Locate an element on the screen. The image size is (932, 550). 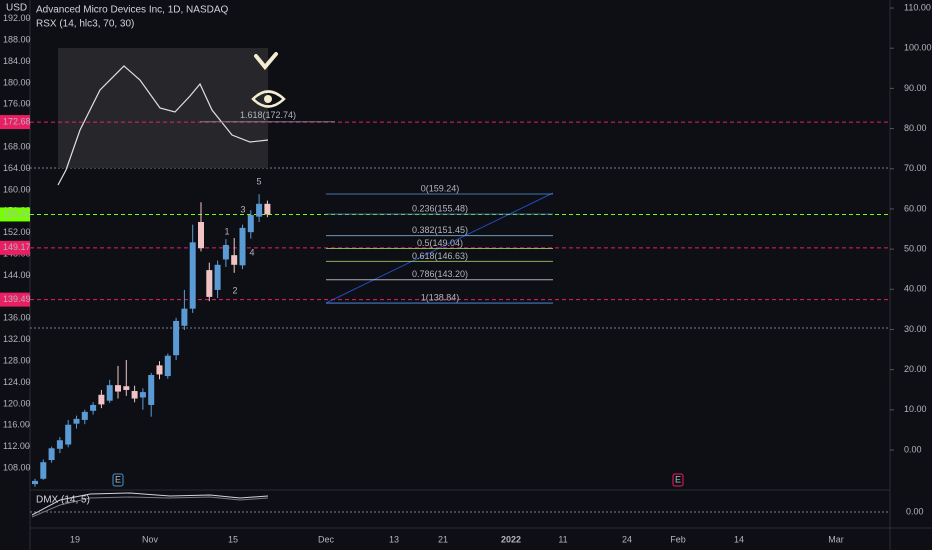
y2-tick-label: 20.00 is located at coordinates (915, 369).